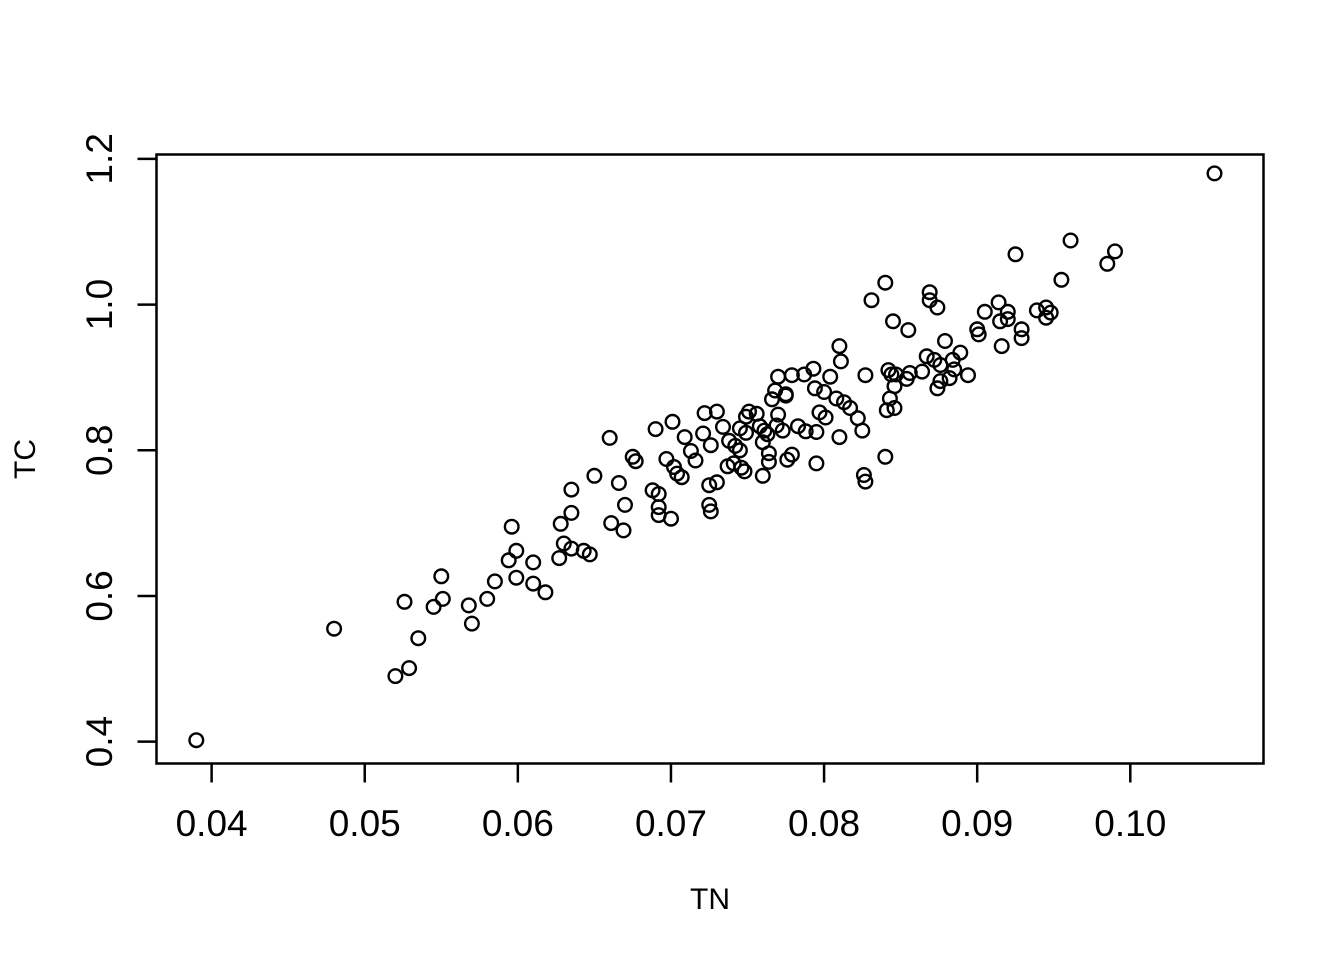 The image size is (1344, 965). What do you see at coordinates (25, 459) in the screenshot?
I see `y-axis-title: TC` at bounding box center [25, 459].